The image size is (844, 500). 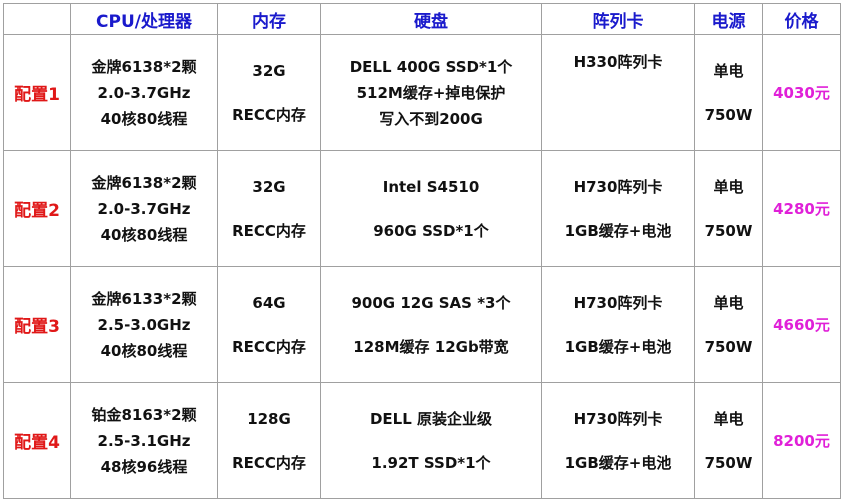 I want to click on cell-disk: 900G 12G SAS *3个 128M缓存 12Gb带宽, so click(x=431, y=324).